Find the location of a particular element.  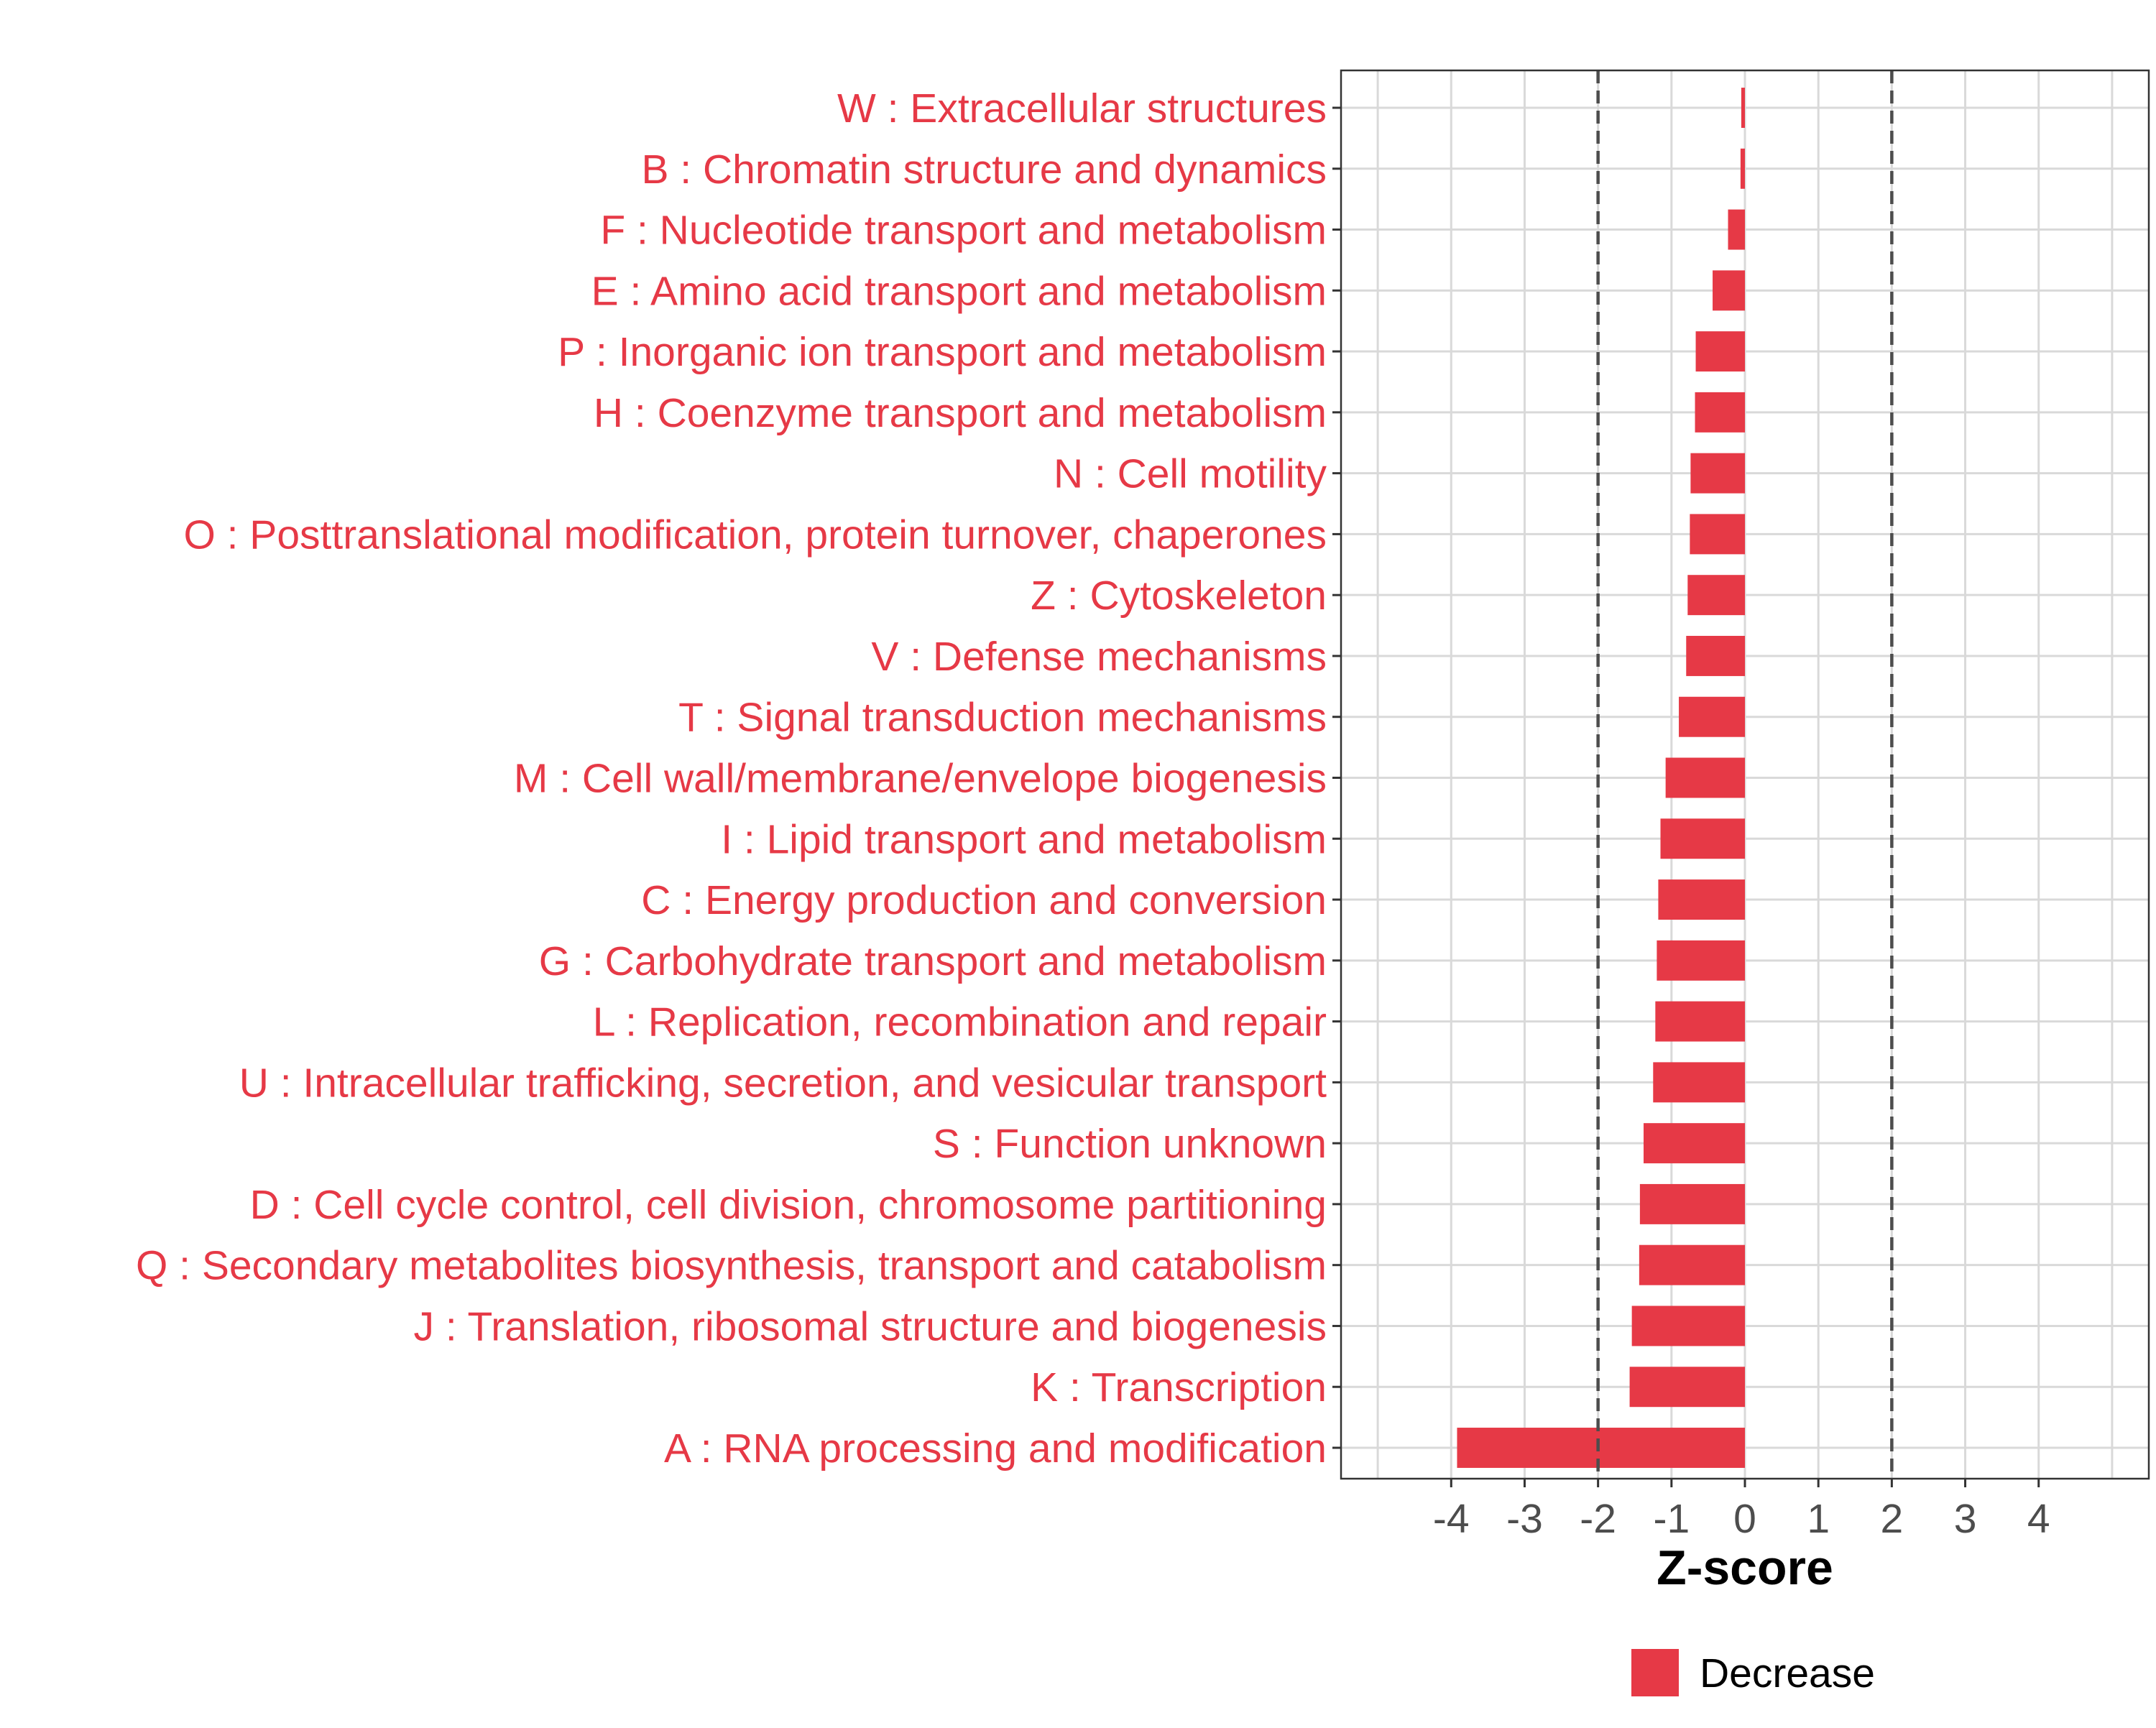

bar-layer is located at coordinates (1601, 778).